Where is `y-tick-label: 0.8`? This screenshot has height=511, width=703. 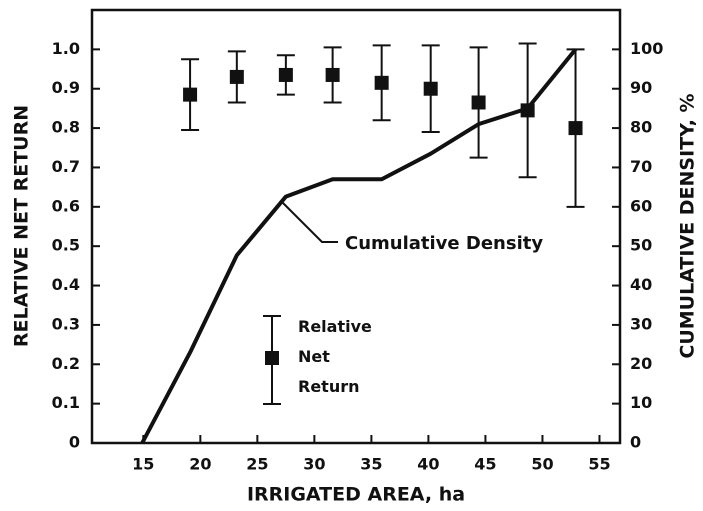
y-tick-label: 0.8 is located at coordinates (66, 127).